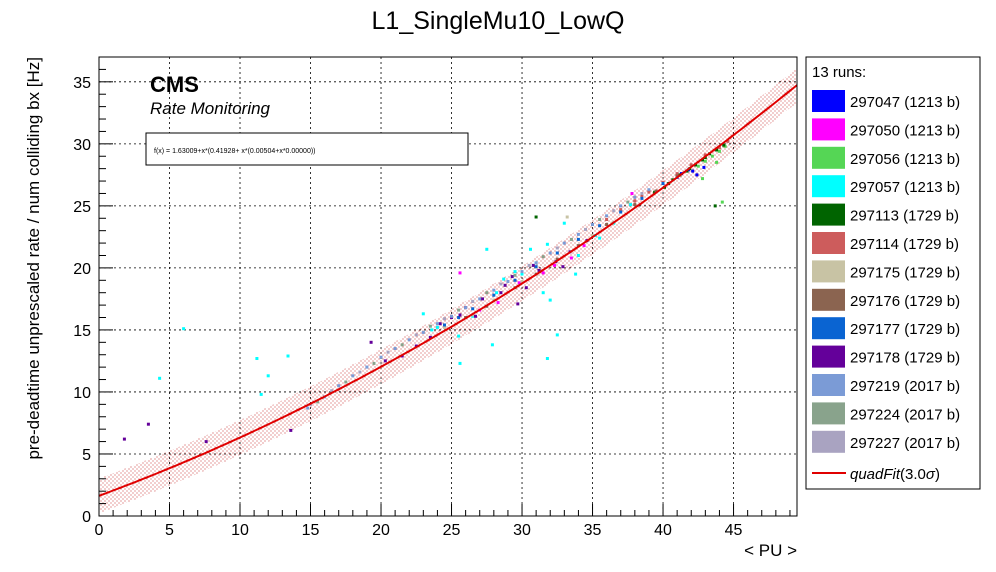 This screenshot has width=996, height=572. Describe the element at coordinates (904, 244) in the screenshot. I see `legend-series-label: 297114 (1729 b)` at that location.